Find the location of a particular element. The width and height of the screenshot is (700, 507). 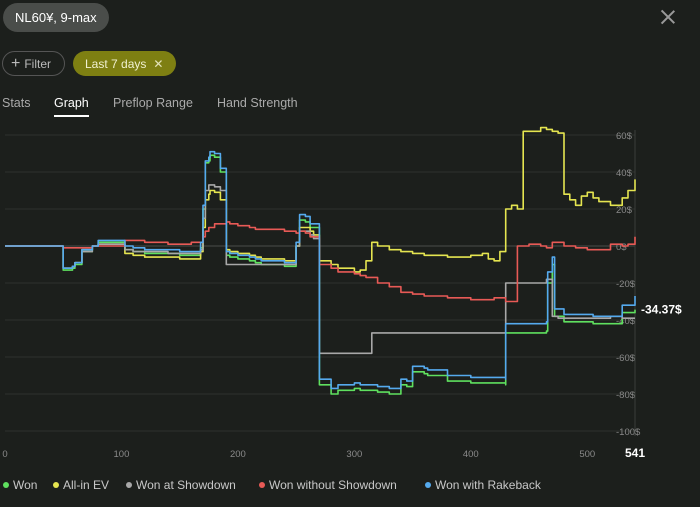

x-tick-label: 400 is located at coordinates (471, 454).